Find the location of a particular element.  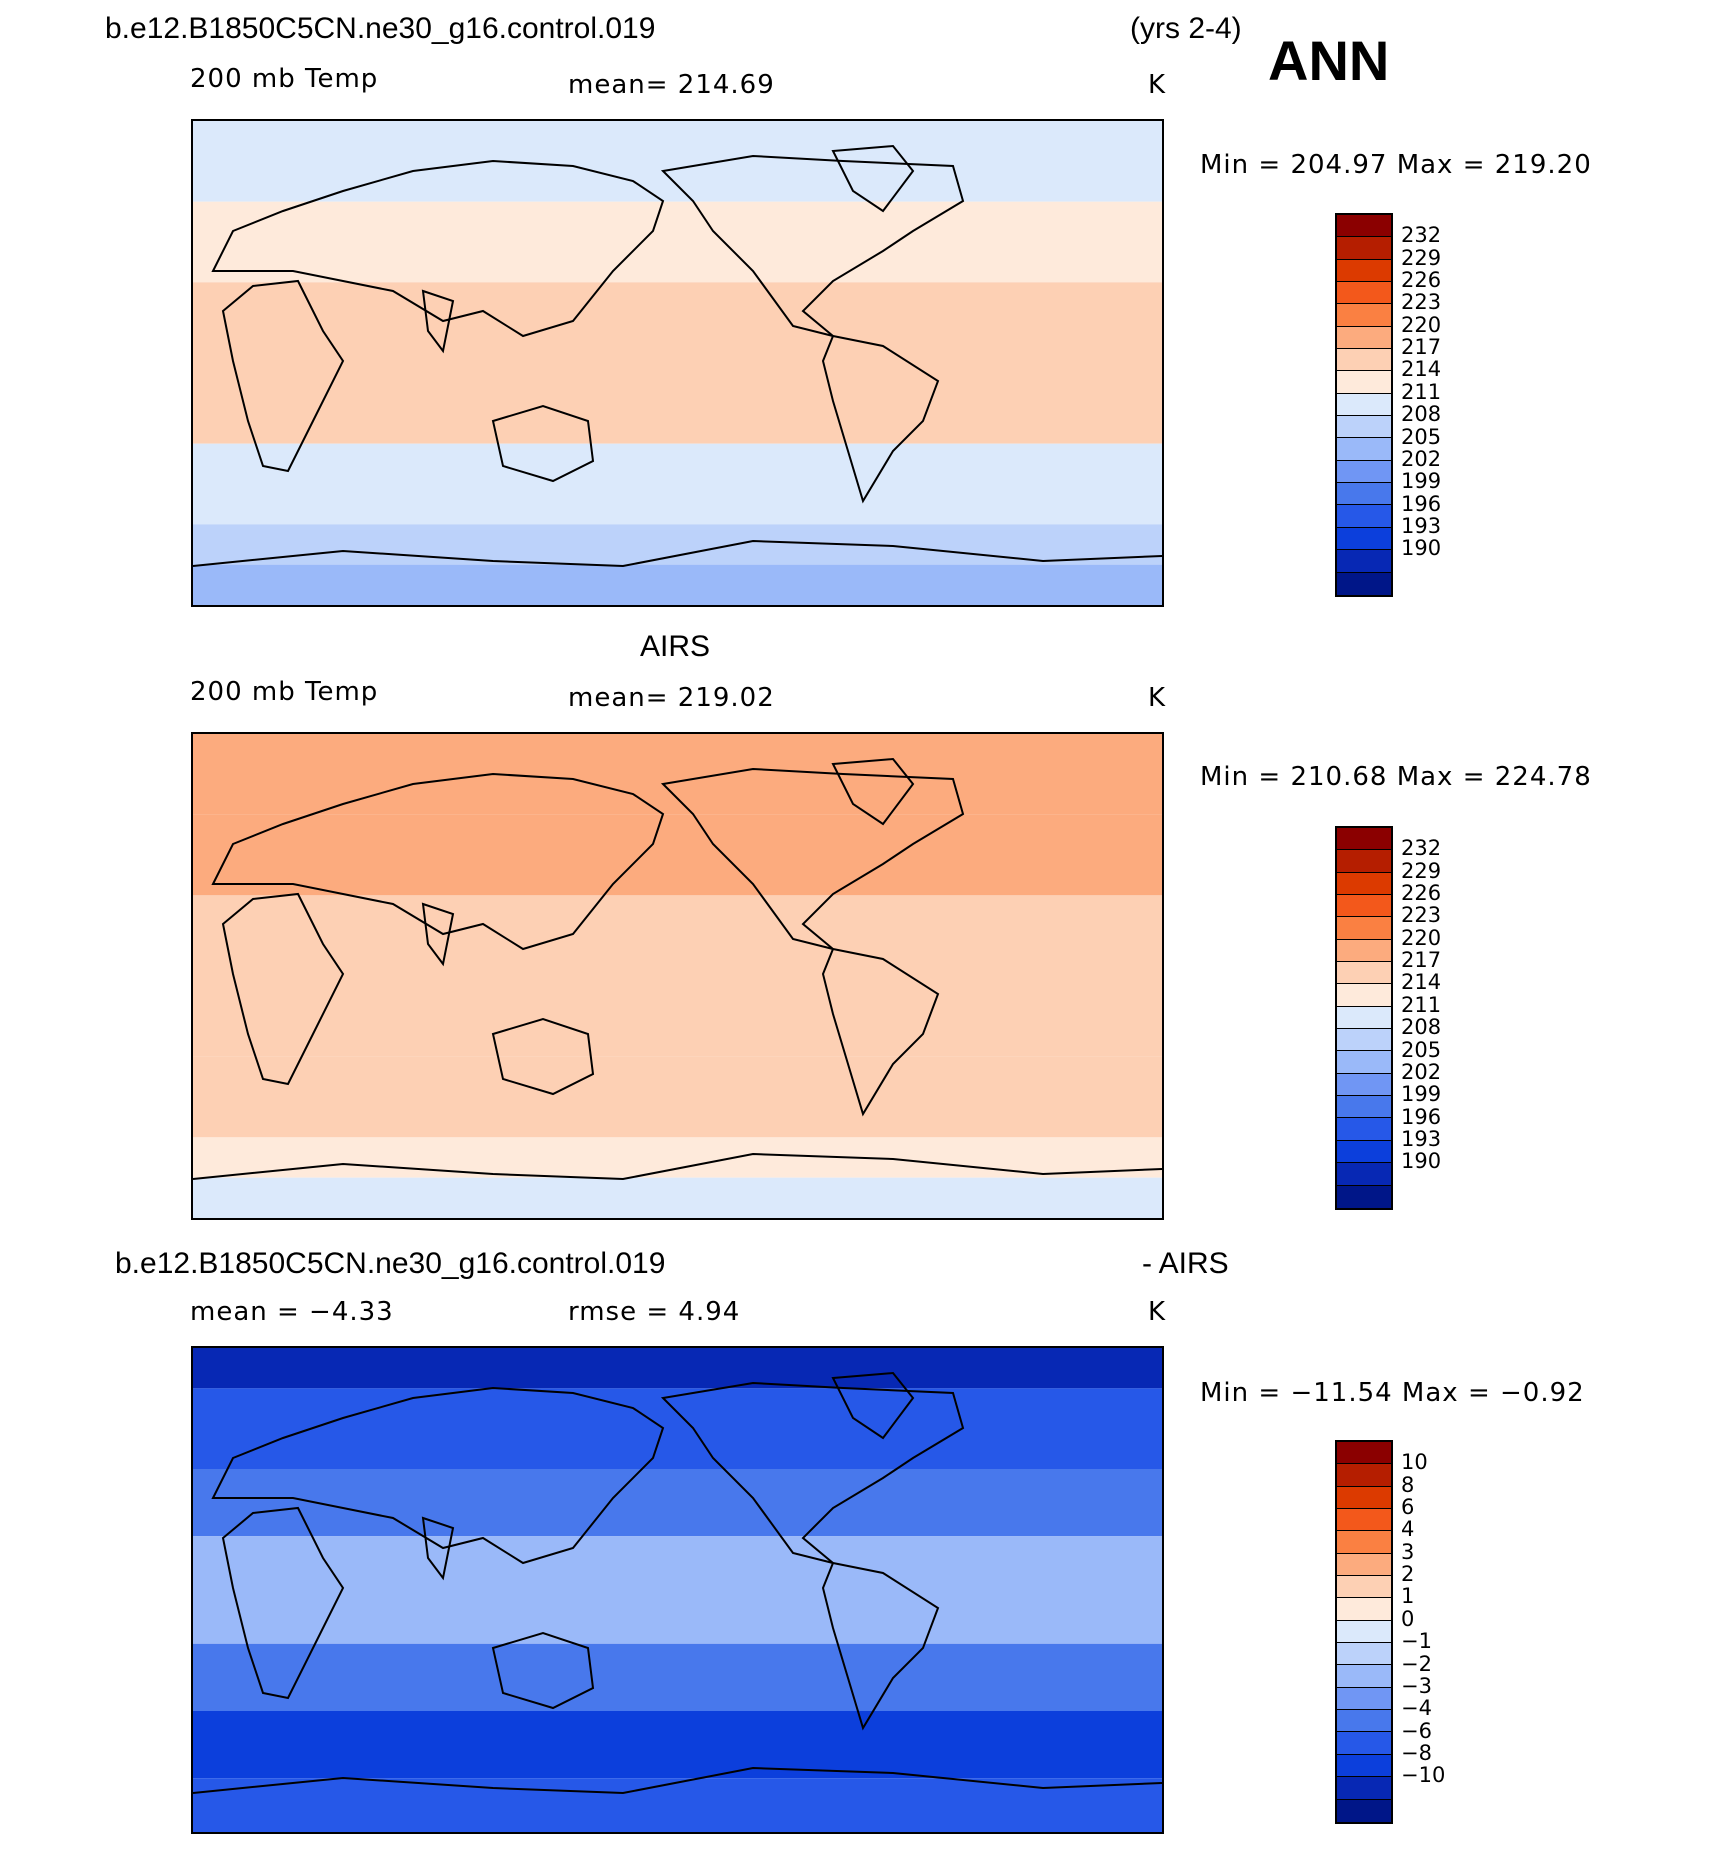

colorbar-label: 214 is located at coordinates (1421, 369).